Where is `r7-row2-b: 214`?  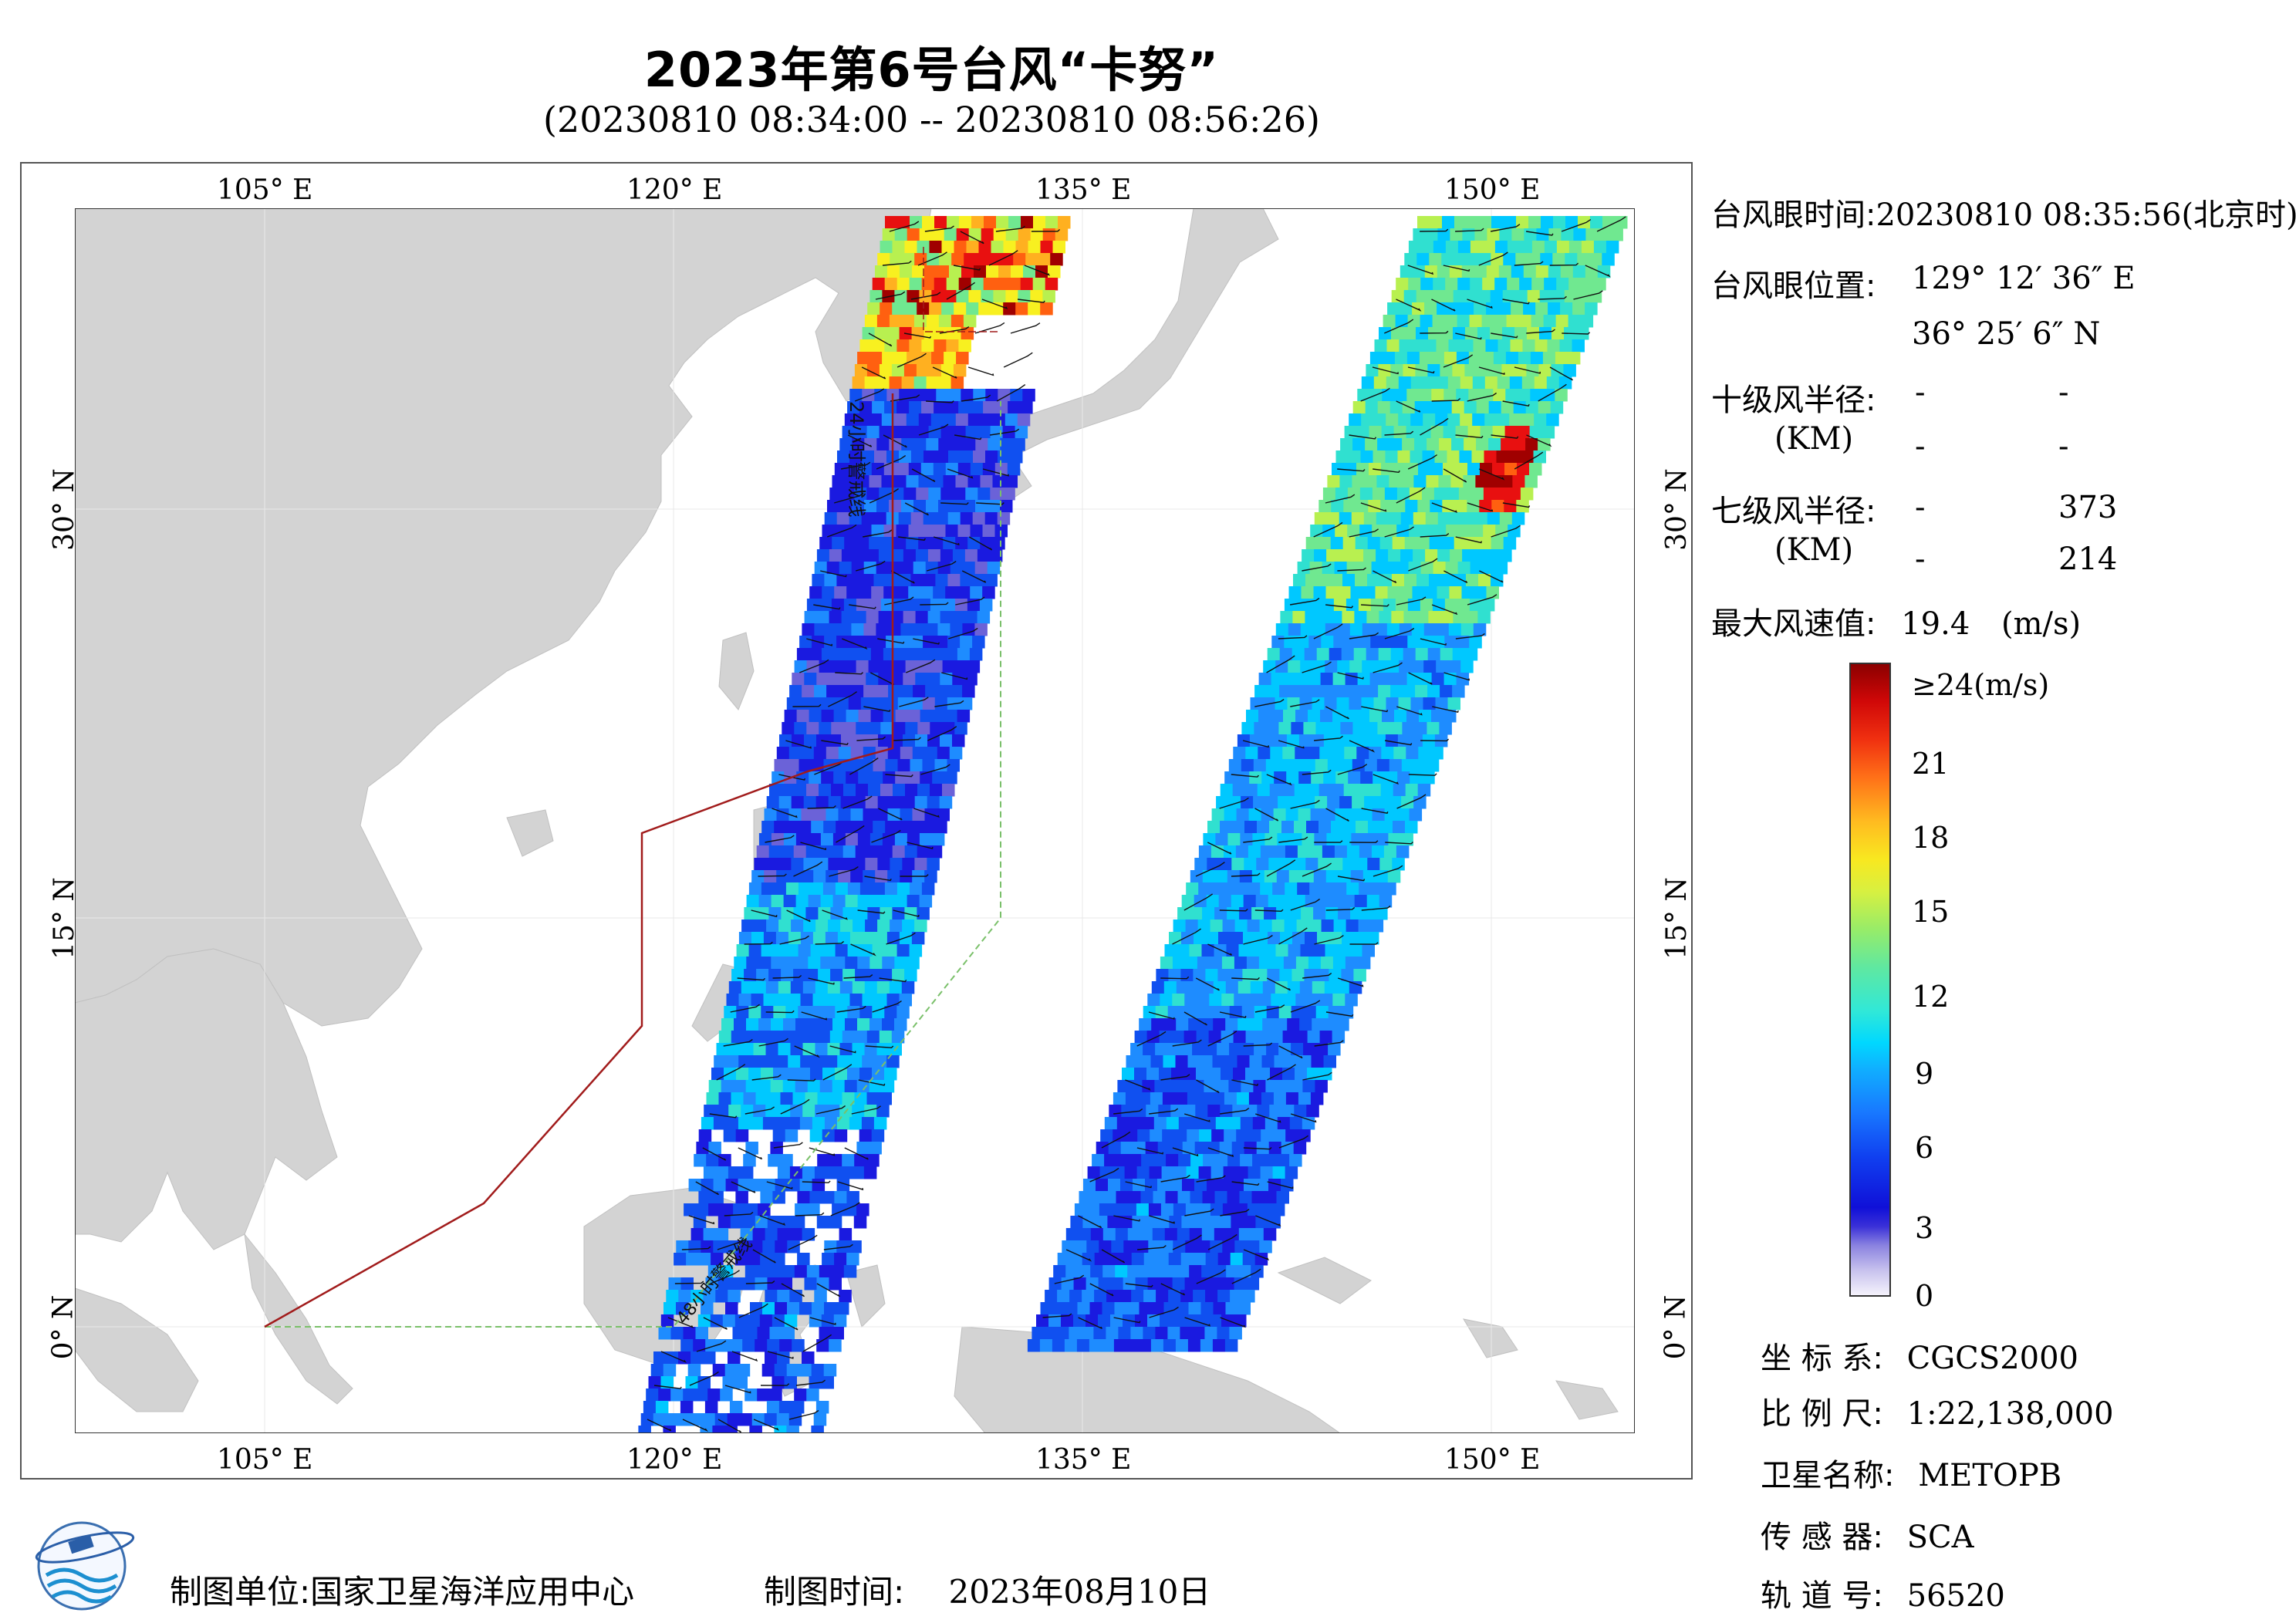 r7-row2-b: 214 is located at coordinates (2088, 559).